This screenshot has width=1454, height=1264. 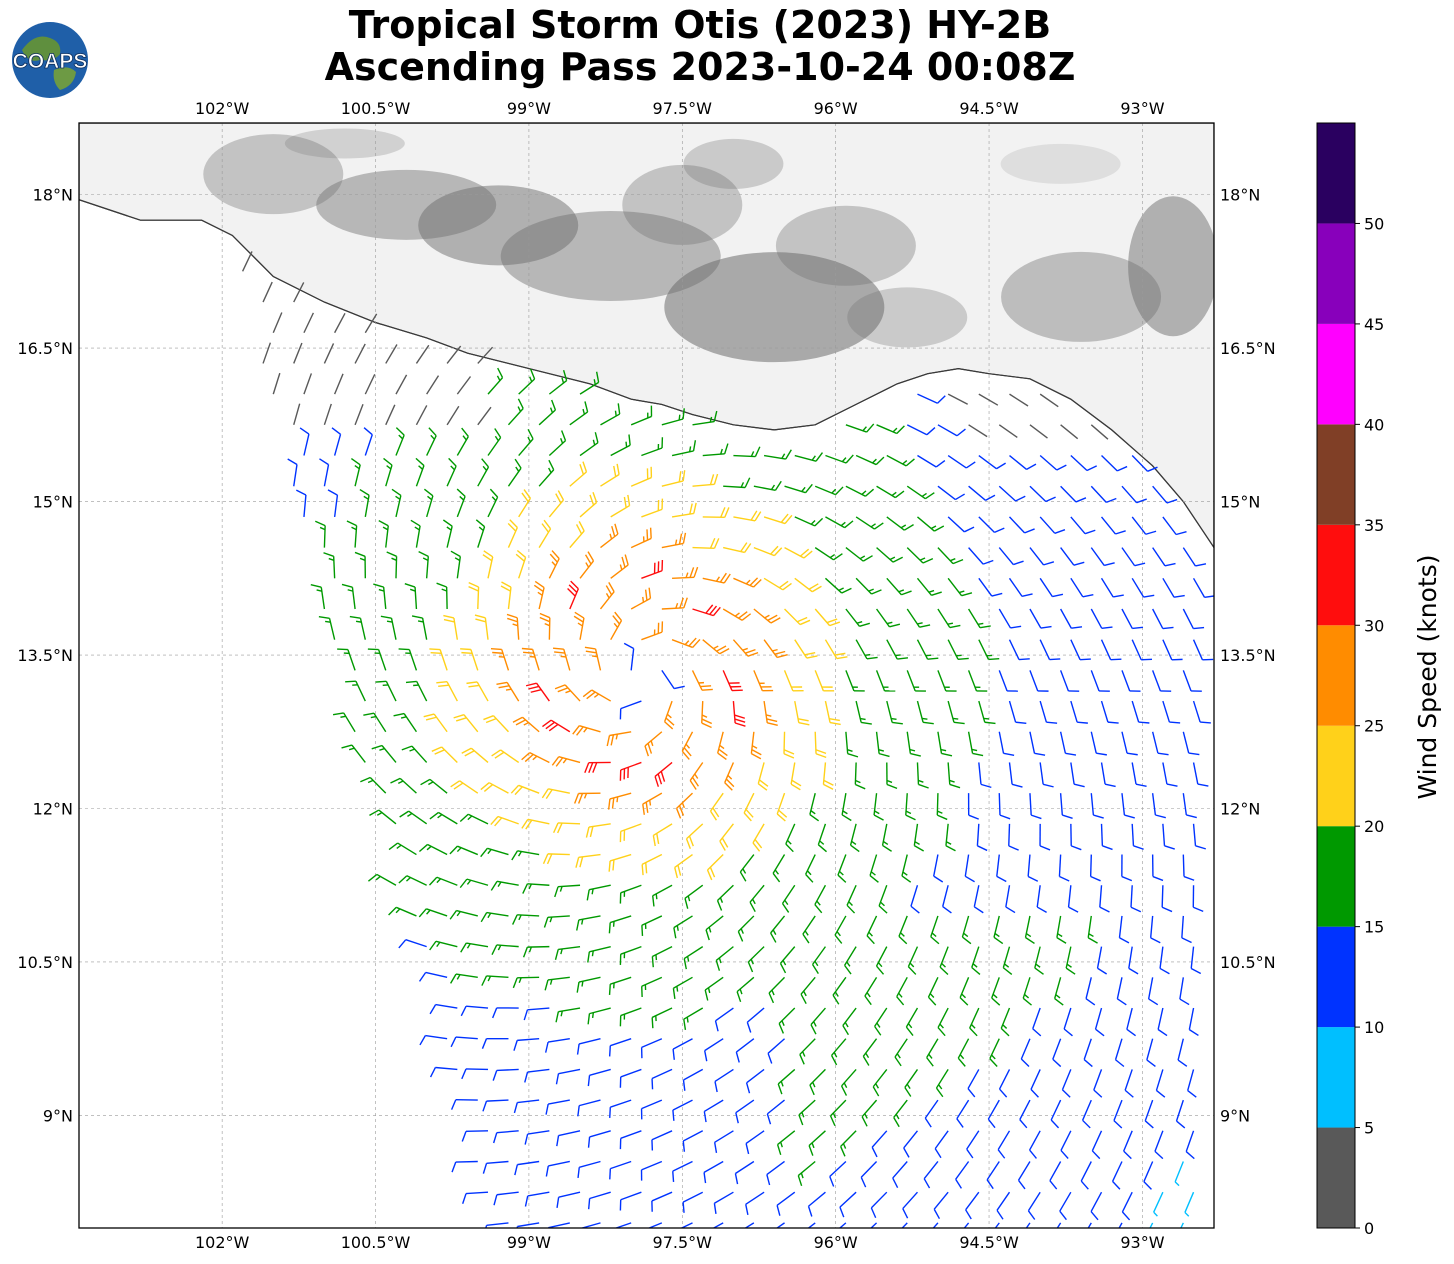 What do you see at coordinates (1240, 502) in the screenshot?
I see `lat-tick-right: 15°N` at bounding box center [1240, 502].